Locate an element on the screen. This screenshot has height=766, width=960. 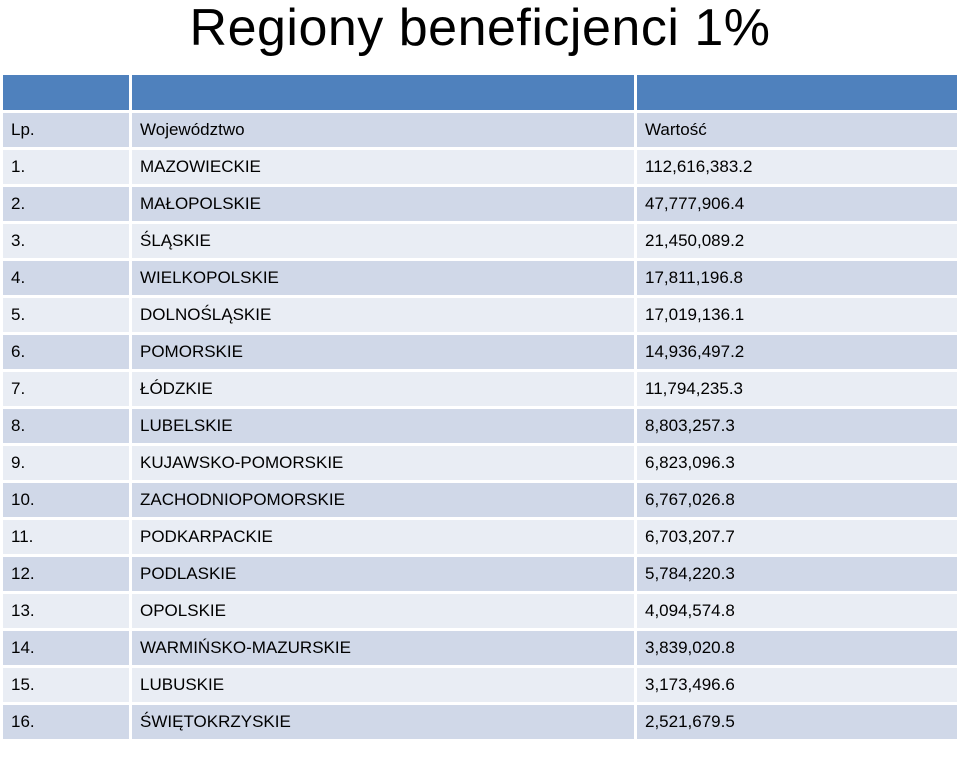
cell-value: 17,019,136.1 is located at coordinates (797, 315).